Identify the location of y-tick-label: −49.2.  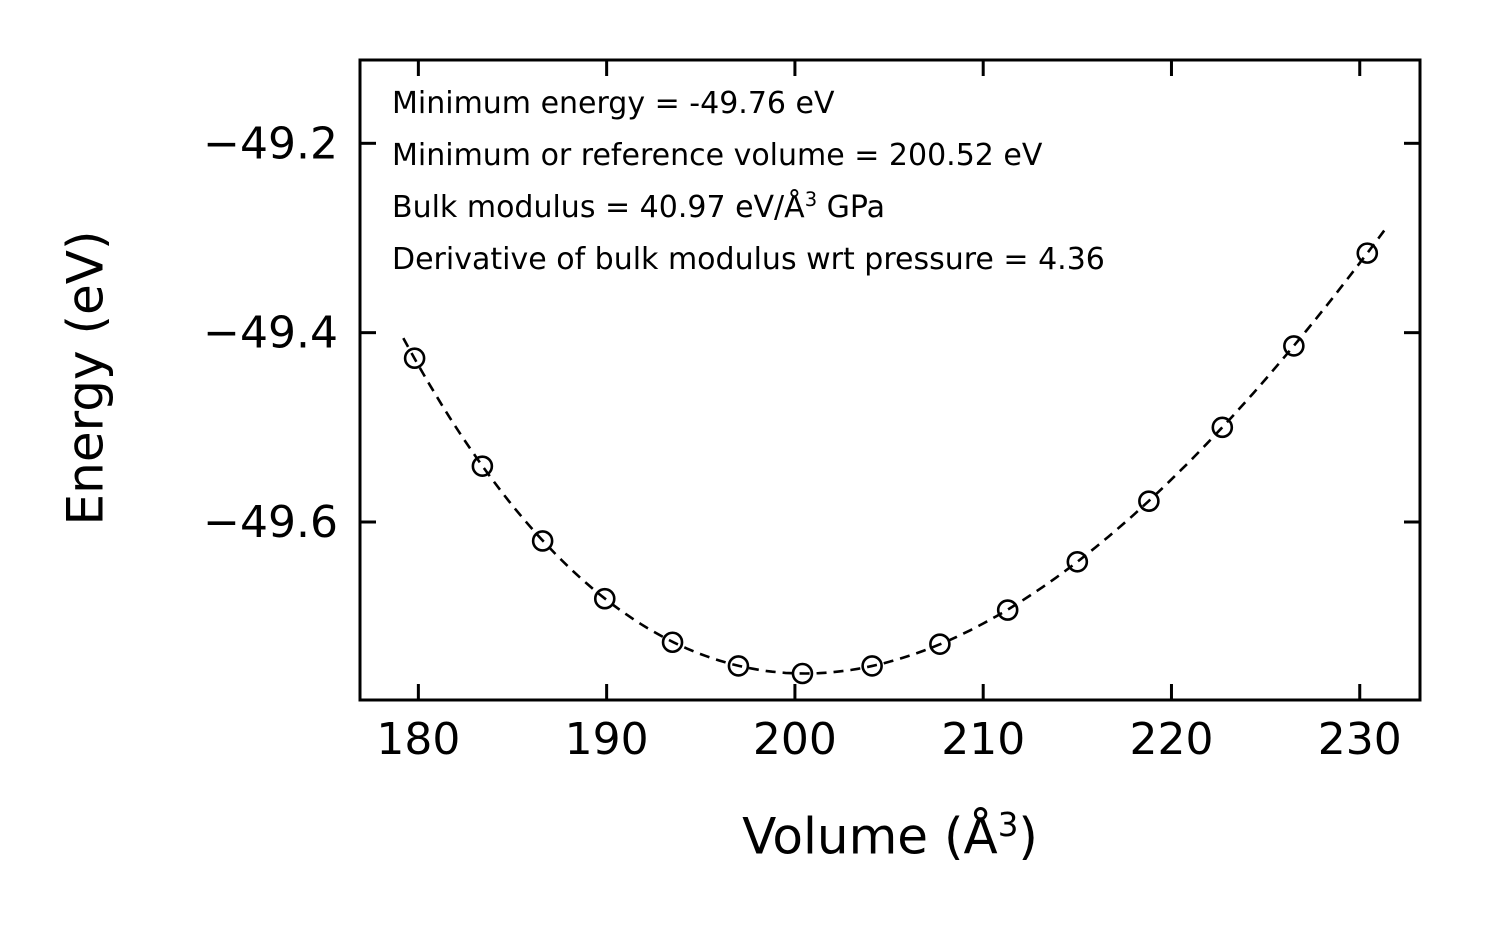
(270, 143).